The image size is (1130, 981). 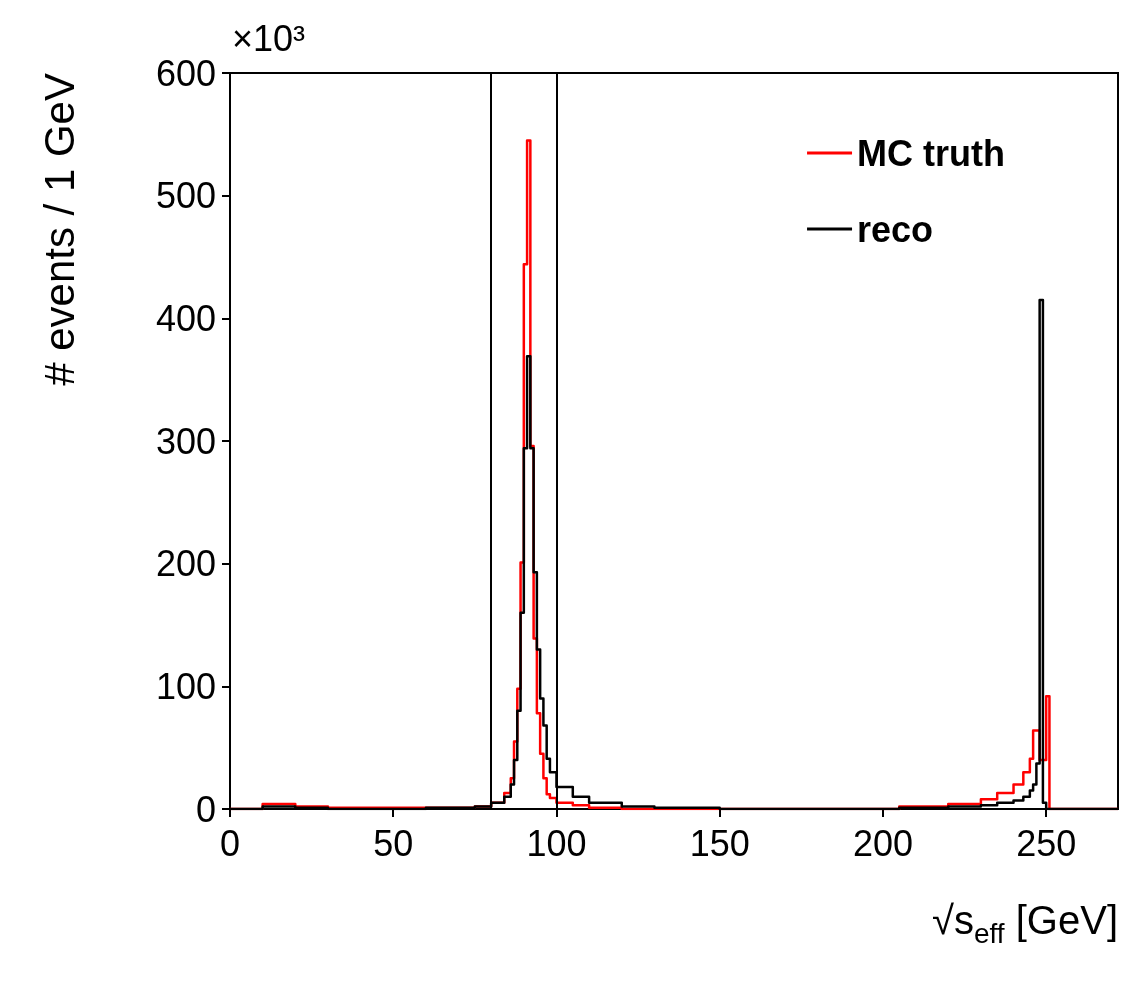 I want to click on y-tick-label: 600, so click(x=185, y=73).